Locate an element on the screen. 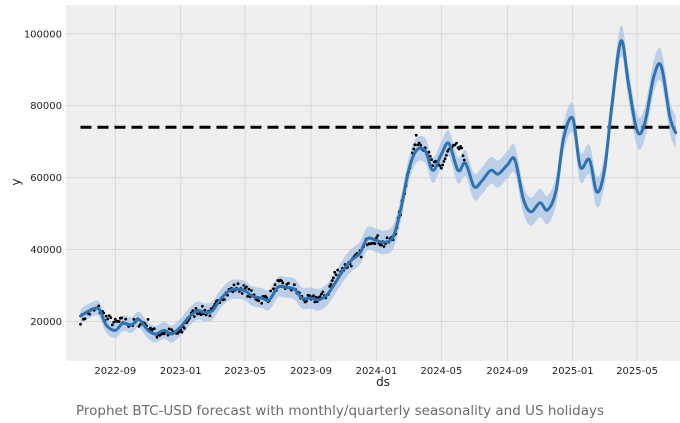 This screenshot has width=680, height=423. x-tick-label: 2024-01 is located at coordinates (377, 371).